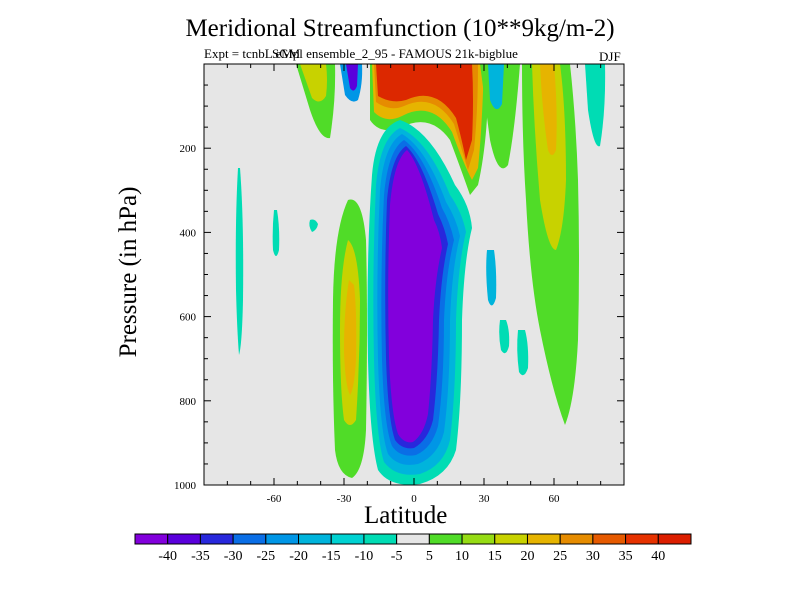  What do you see at coordinates (495, 556) in the screenshot?
I see `colorbar-label: 15` at bounding box center [495, 556].